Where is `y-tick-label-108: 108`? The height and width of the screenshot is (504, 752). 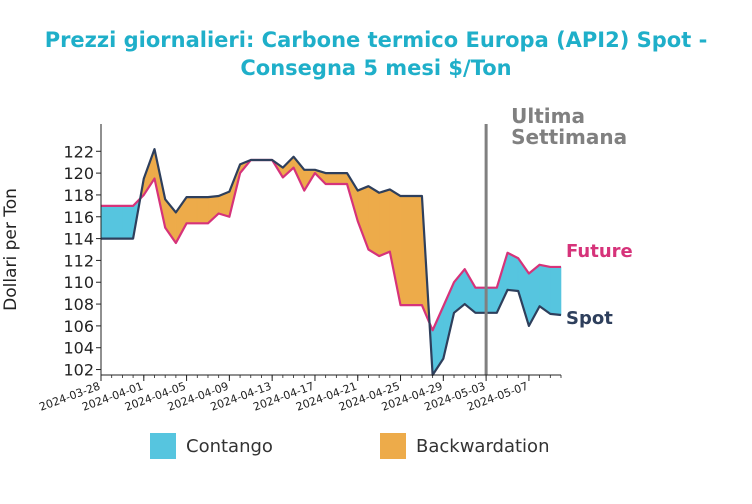 y-tick-label-108: 108 is located at coordinates (78, 304).